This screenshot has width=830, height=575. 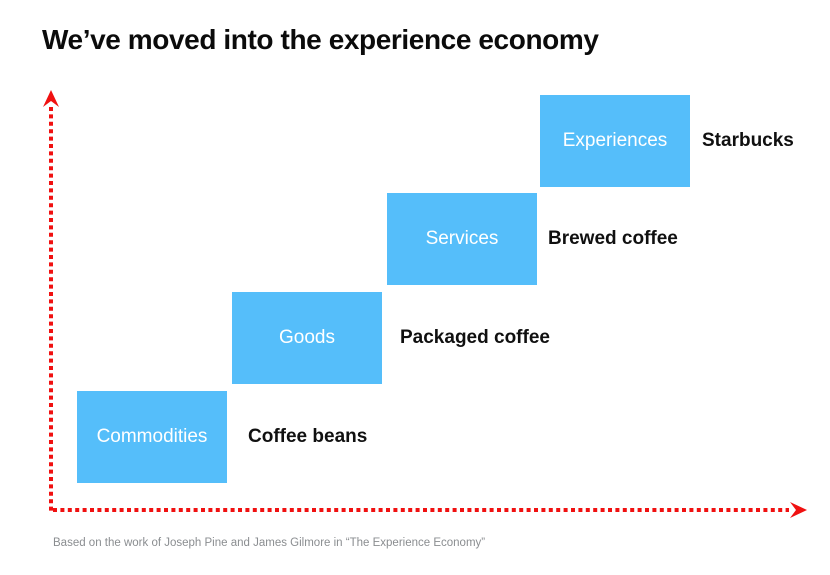 What do you see at coordinates (308, 436) in the screenshot?
I see `example-label-coffee-beans: Coffee beans` at bounding box center [308, 436].